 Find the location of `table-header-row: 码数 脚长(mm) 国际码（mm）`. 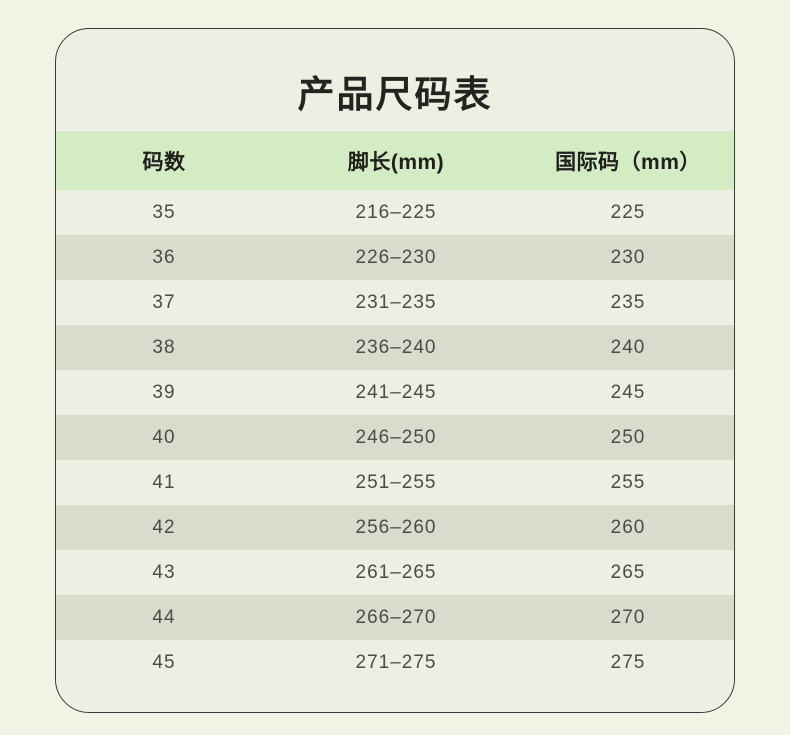

table-header-row: 码数 脚长(mm) 国际码（mm） is located at coordinates (395, 160).